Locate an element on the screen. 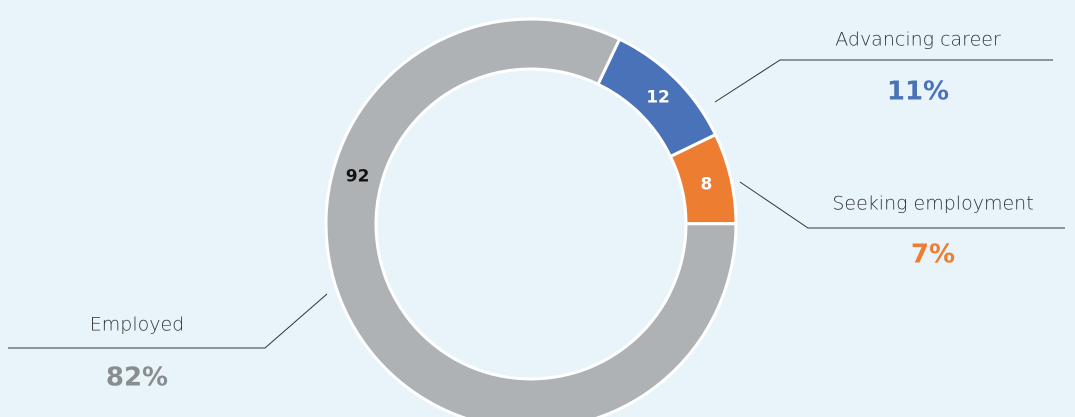 The width and height of the screenshot is (1075, 417). category-label: Advancing career is located at coordinates (918, 40).